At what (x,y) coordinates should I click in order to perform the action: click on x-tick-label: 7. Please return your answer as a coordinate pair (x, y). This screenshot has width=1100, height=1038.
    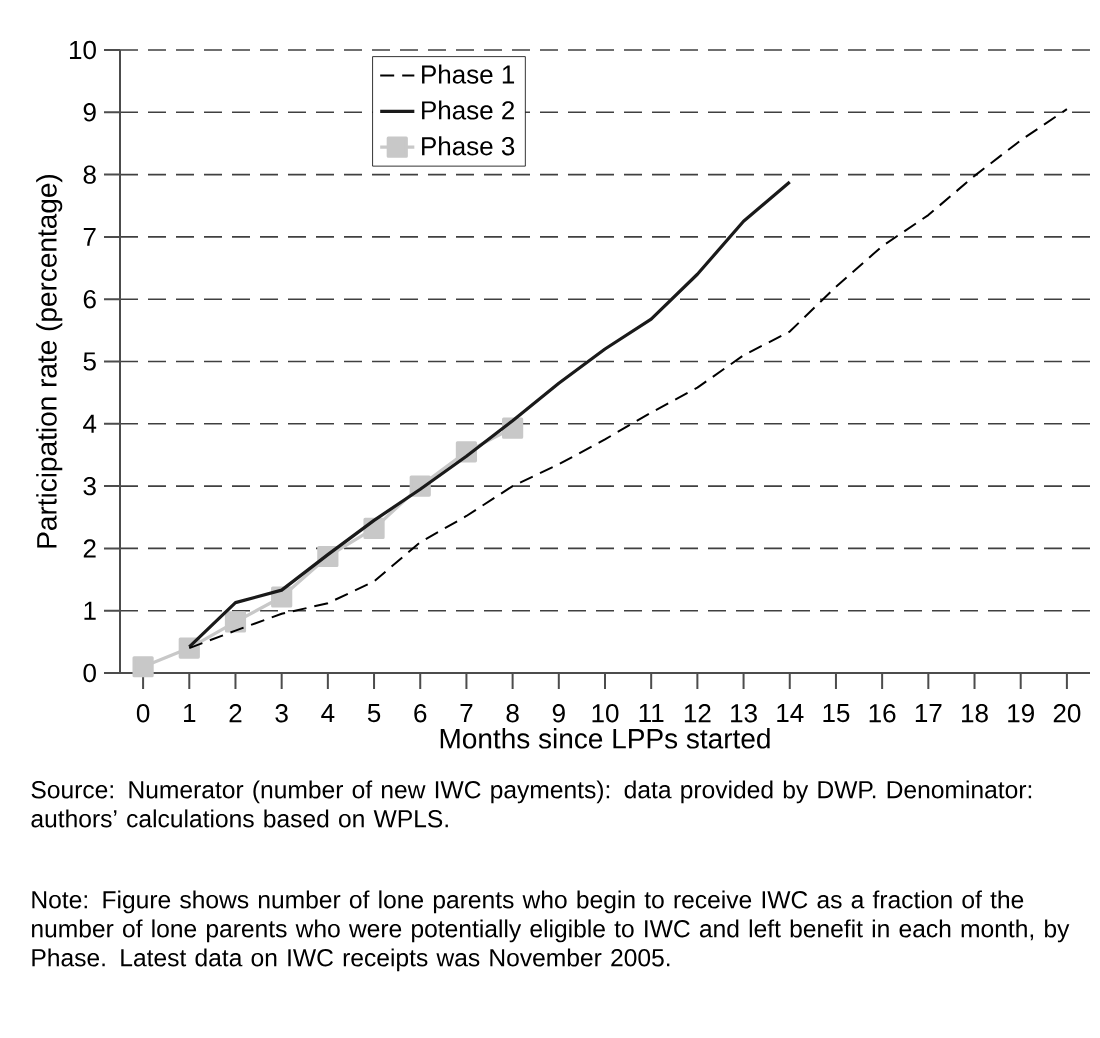
    Looking at the image, I should click on (466, 713).